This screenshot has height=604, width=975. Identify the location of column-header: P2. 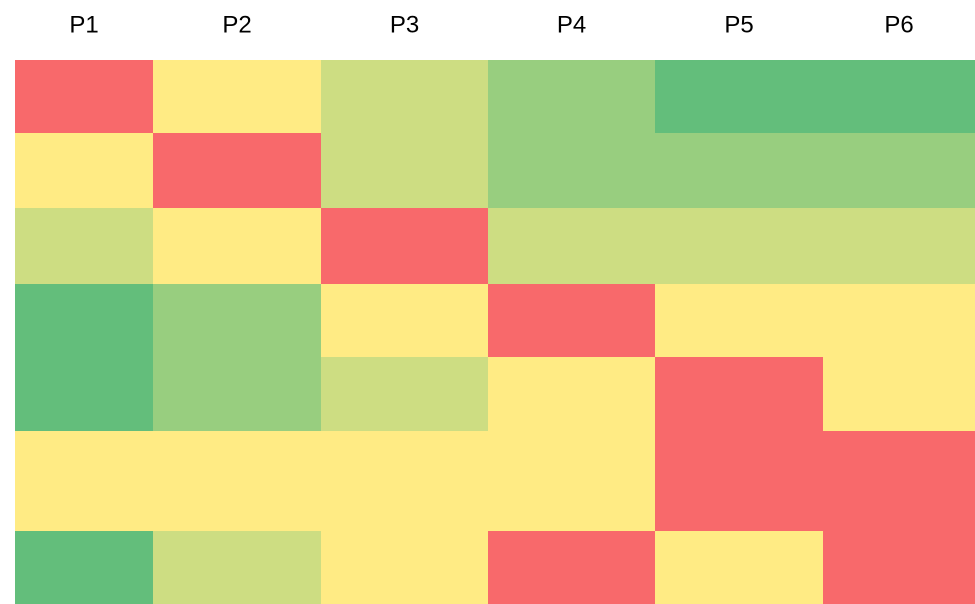
(236, 24).